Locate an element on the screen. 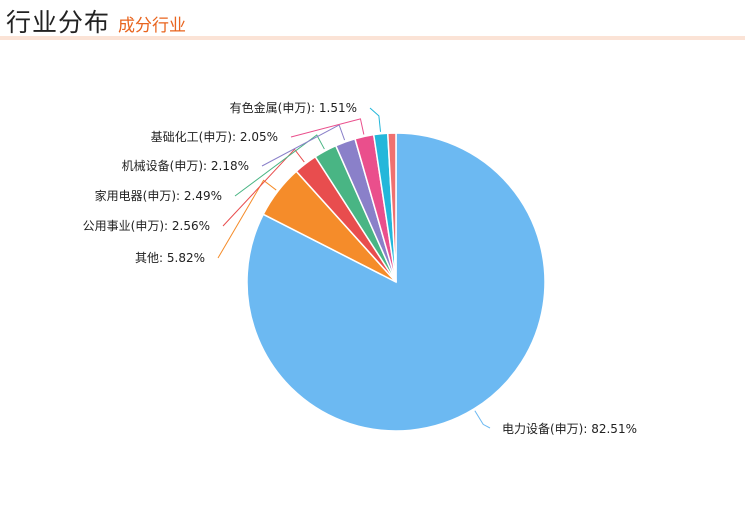 The width and height of the screenshot is (745, 515). slice-label-4: 机械设备(申万): 2.18% is located at coordinates (185, 165).